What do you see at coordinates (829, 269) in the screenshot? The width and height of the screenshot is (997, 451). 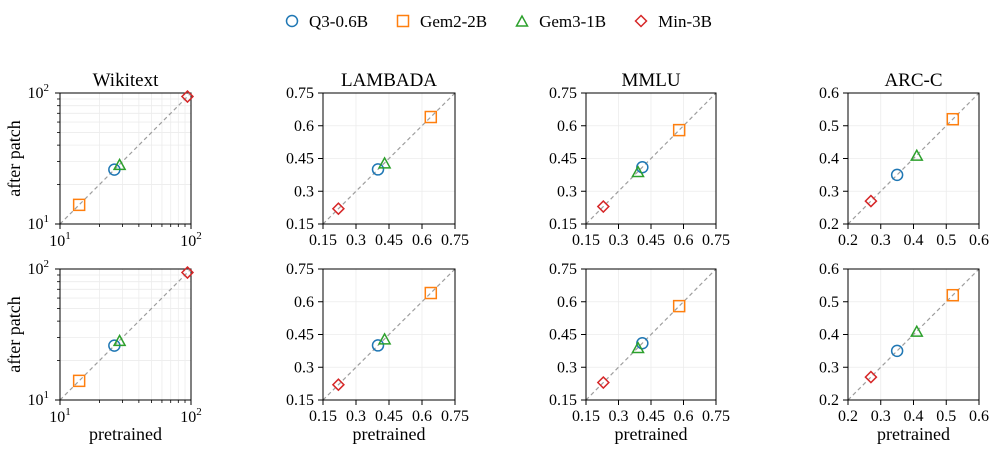 I see `y-tick-label-4: 0.6` at bounding box center [829, 269].